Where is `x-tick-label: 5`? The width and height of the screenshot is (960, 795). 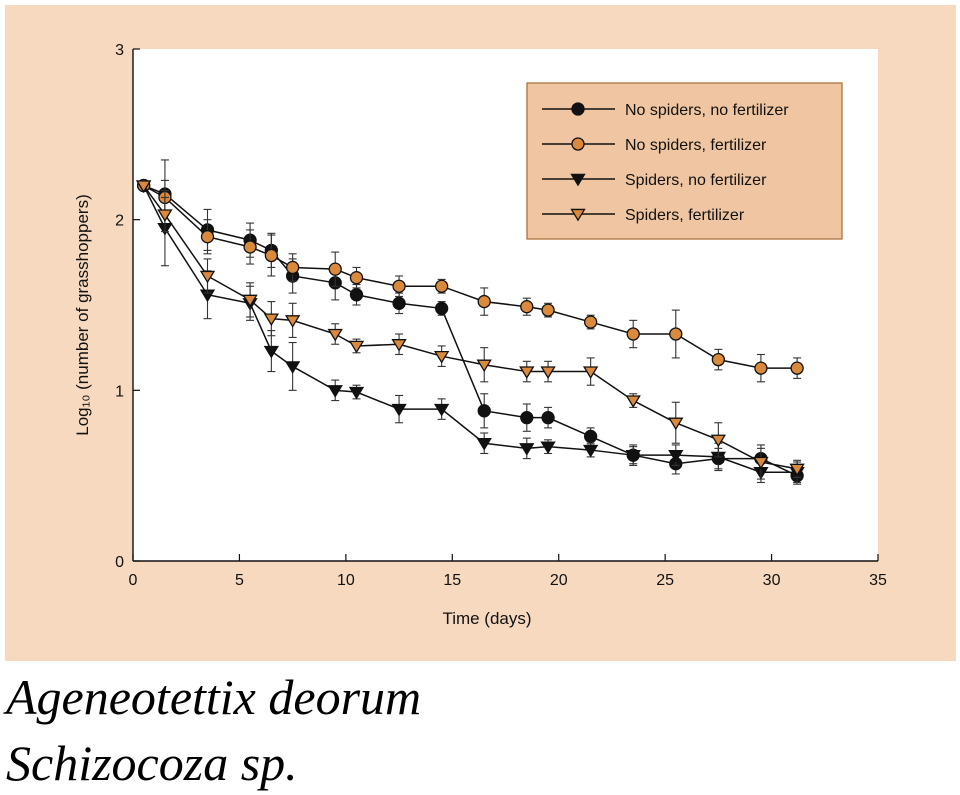 x-tick-label: 5 is located at coordinates (239, 580).